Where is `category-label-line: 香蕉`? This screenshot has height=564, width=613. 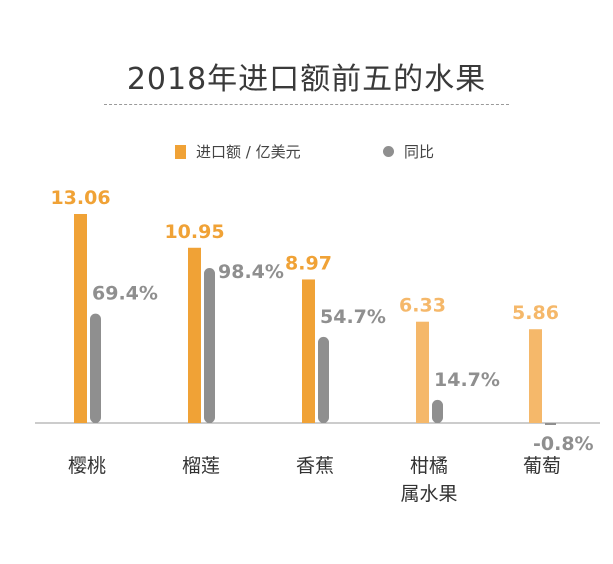 category-label-line: 香蕉 is located at coordinates (314, 466).